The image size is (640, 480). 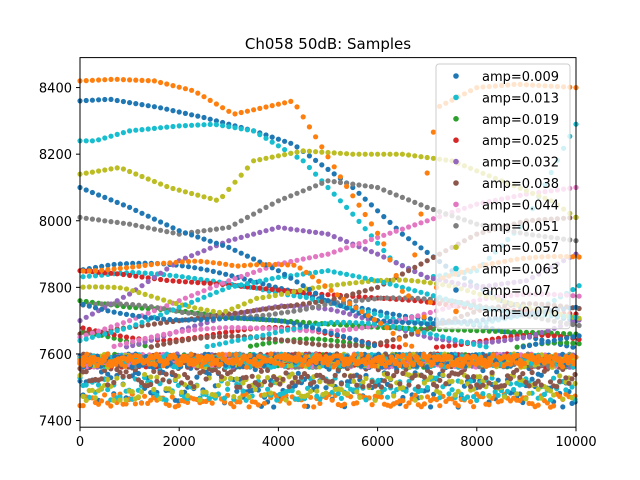 I want to click on point-amp-0-019-echo, so click(x=343, y=342).